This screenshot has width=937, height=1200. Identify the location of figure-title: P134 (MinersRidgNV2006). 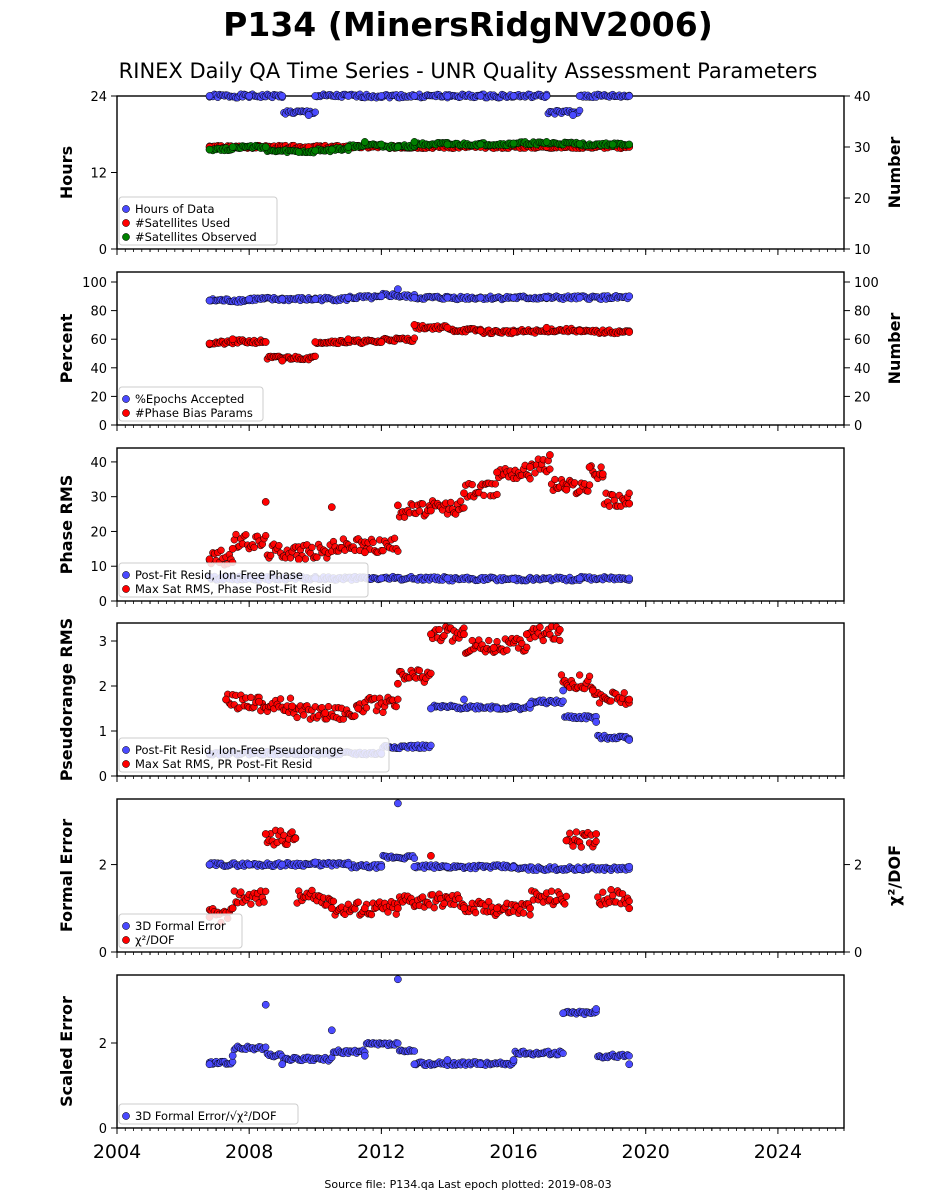
(468, 24).